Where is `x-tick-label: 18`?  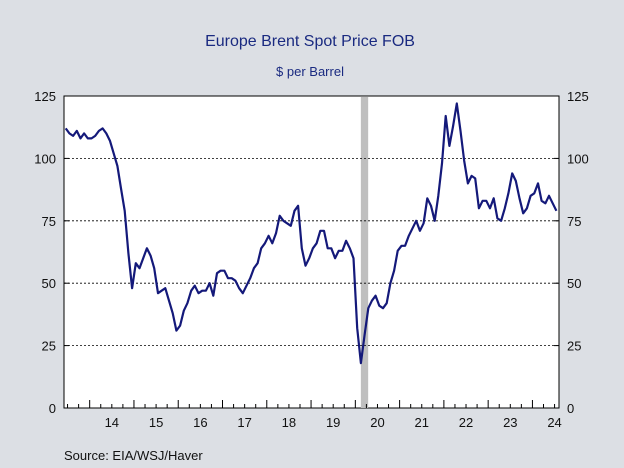 x-tick-label: 18 is located at coordinates (289, 422).